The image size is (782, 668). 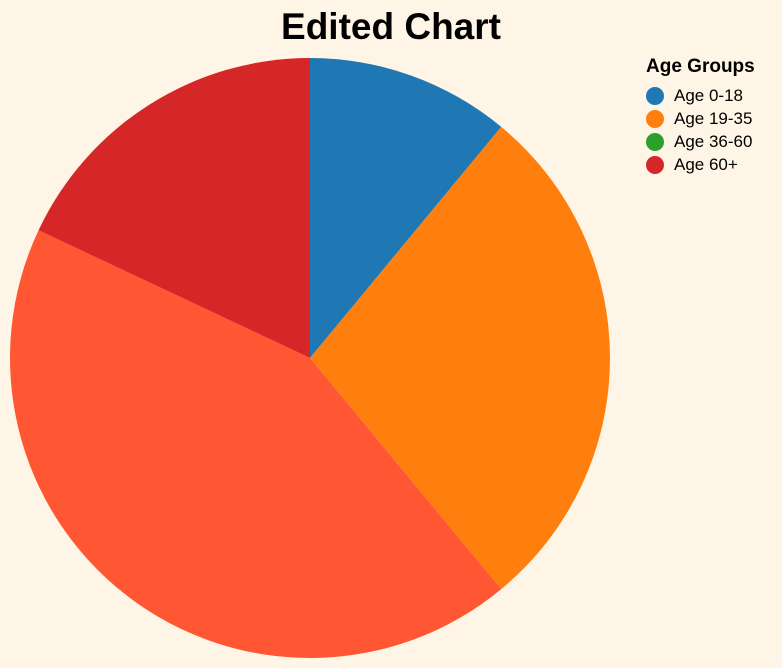 I want to click on legend-label-0: Age 0-18, so click(x=708, y=95).